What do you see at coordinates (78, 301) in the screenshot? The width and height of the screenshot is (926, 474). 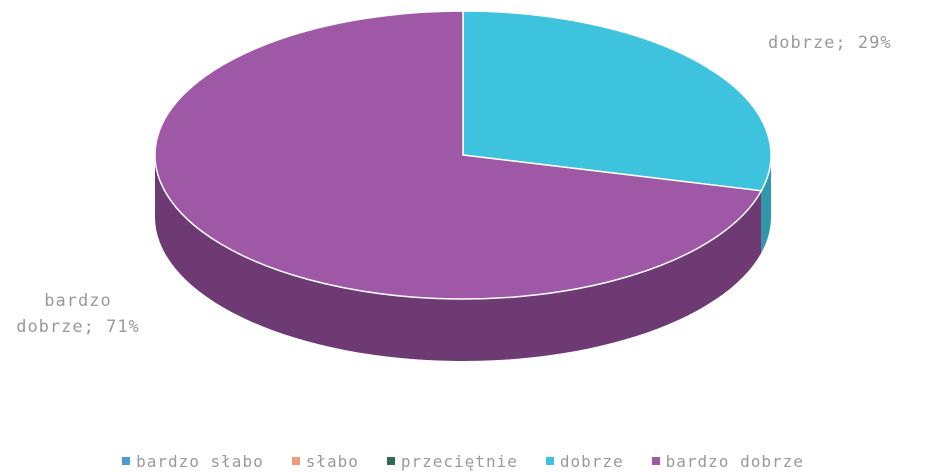 I see `data-label-bardzo-dobrze-line1: bardzo` at bounding box center [78, 301].